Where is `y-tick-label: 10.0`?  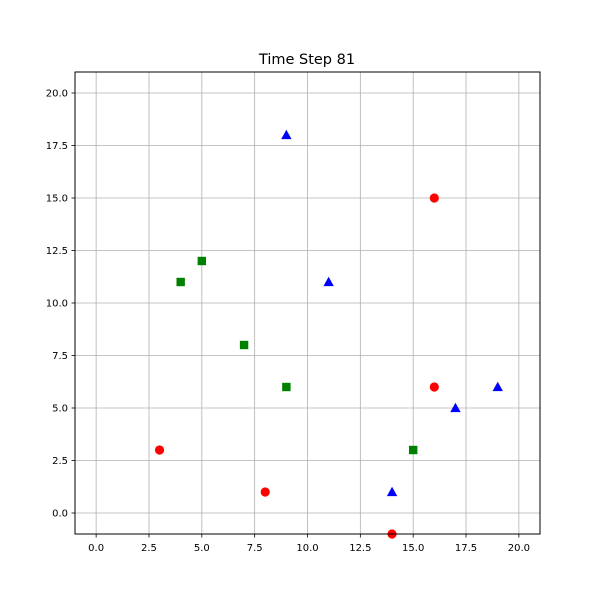
y-tick-label: 10.0 is located at coordinates (57, 304).